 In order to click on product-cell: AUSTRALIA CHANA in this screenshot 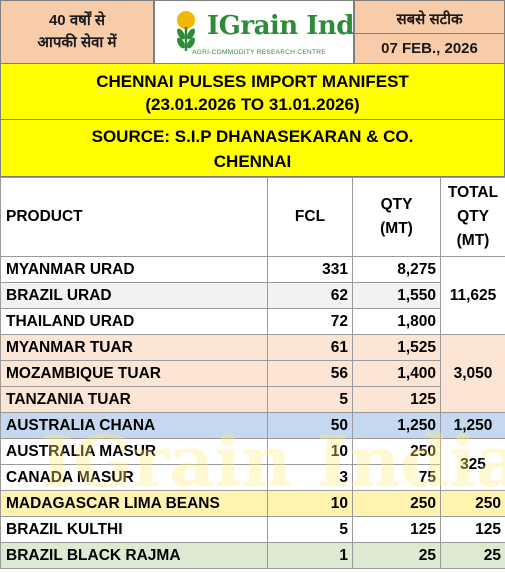, I will do `click(134, 425)`.